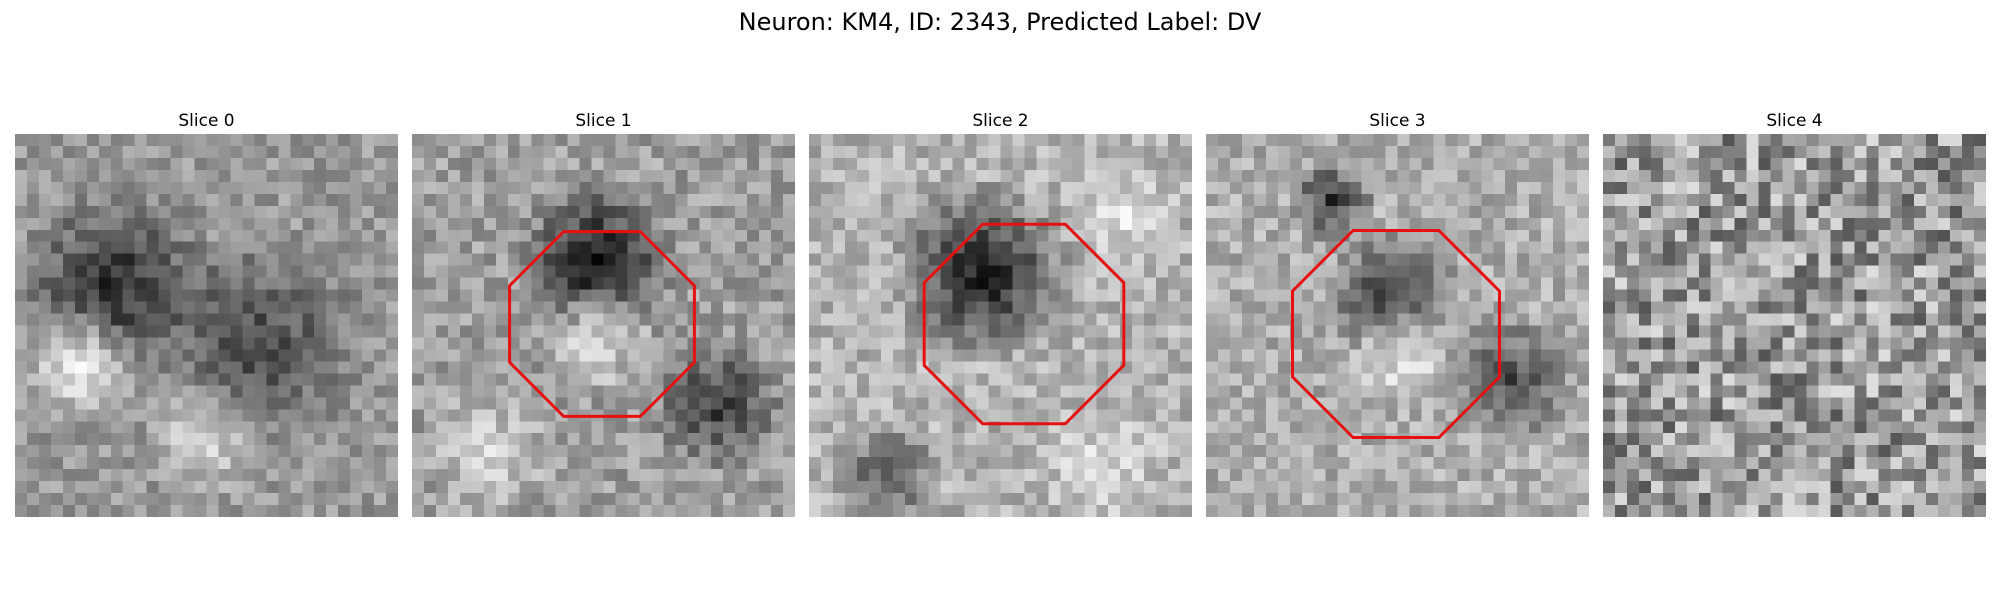 The width and height of the screenshot is (2000, 600). Describe the element at coordinates (603, 121) in the screenshot. I see `slice-title-1: Slice 1` at that location.